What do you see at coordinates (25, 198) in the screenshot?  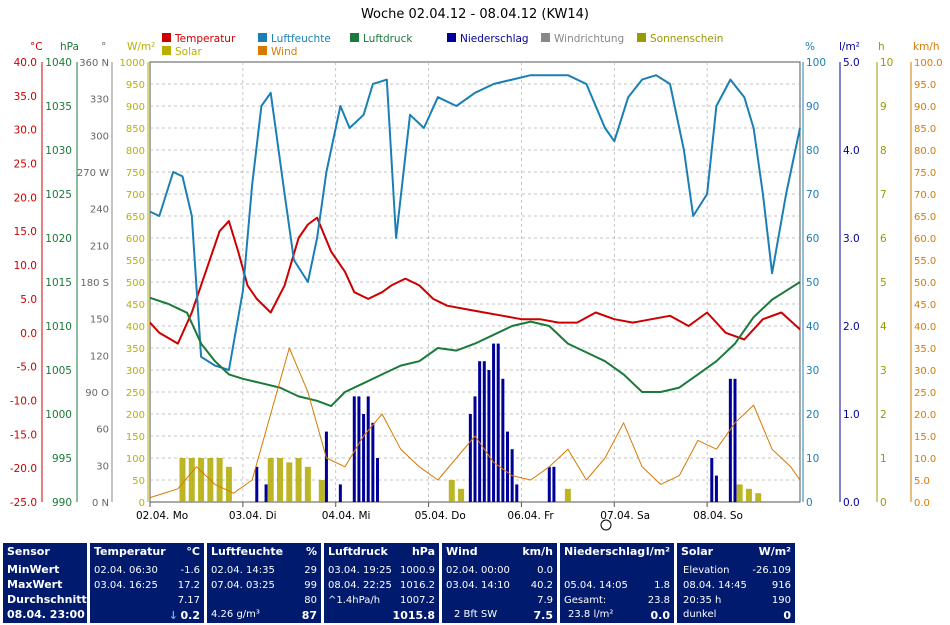 I see `temp-axis-tick: 20.0` at bounding box center [25, 198].